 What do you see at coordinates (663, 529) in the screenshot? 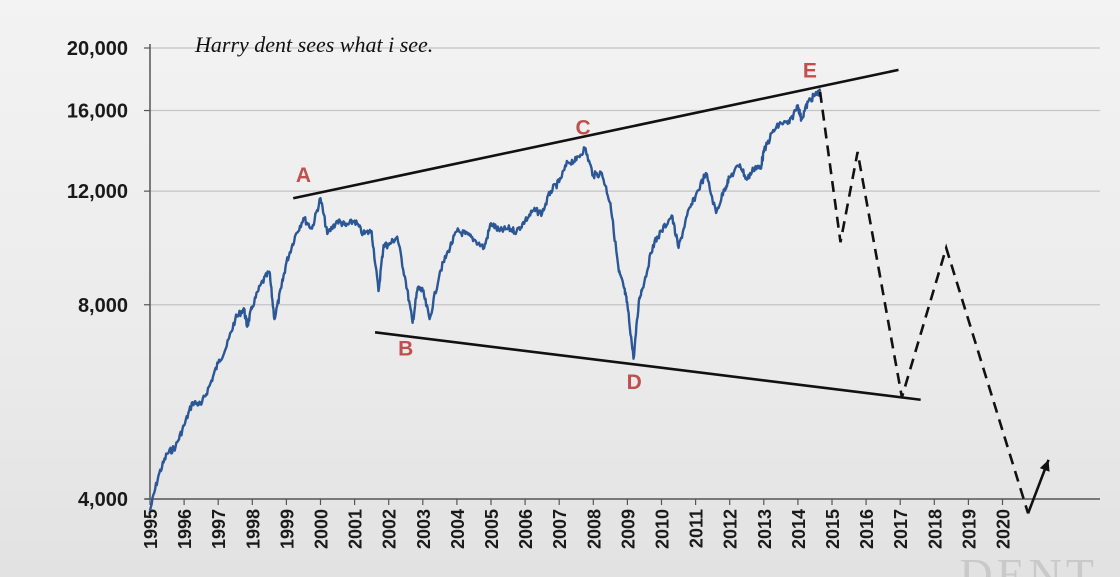
I see `x-tick-label: 2010` at bounding box center [663, 529].